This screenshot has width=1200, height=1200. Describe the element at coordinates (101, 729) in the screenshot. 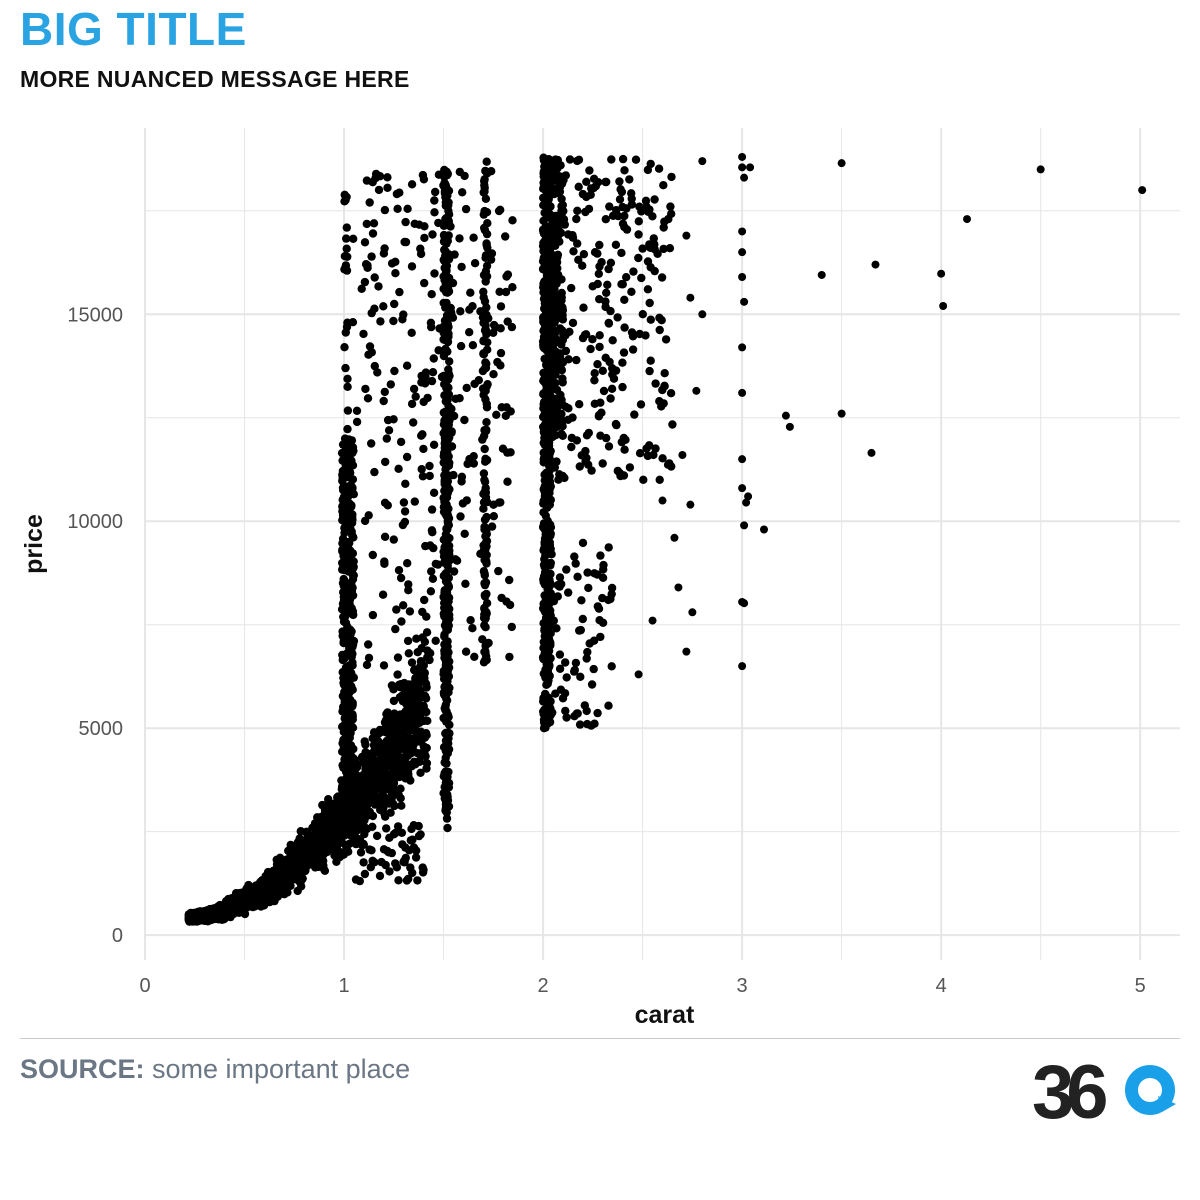

I see `y-tick-label: 5000` at that location.